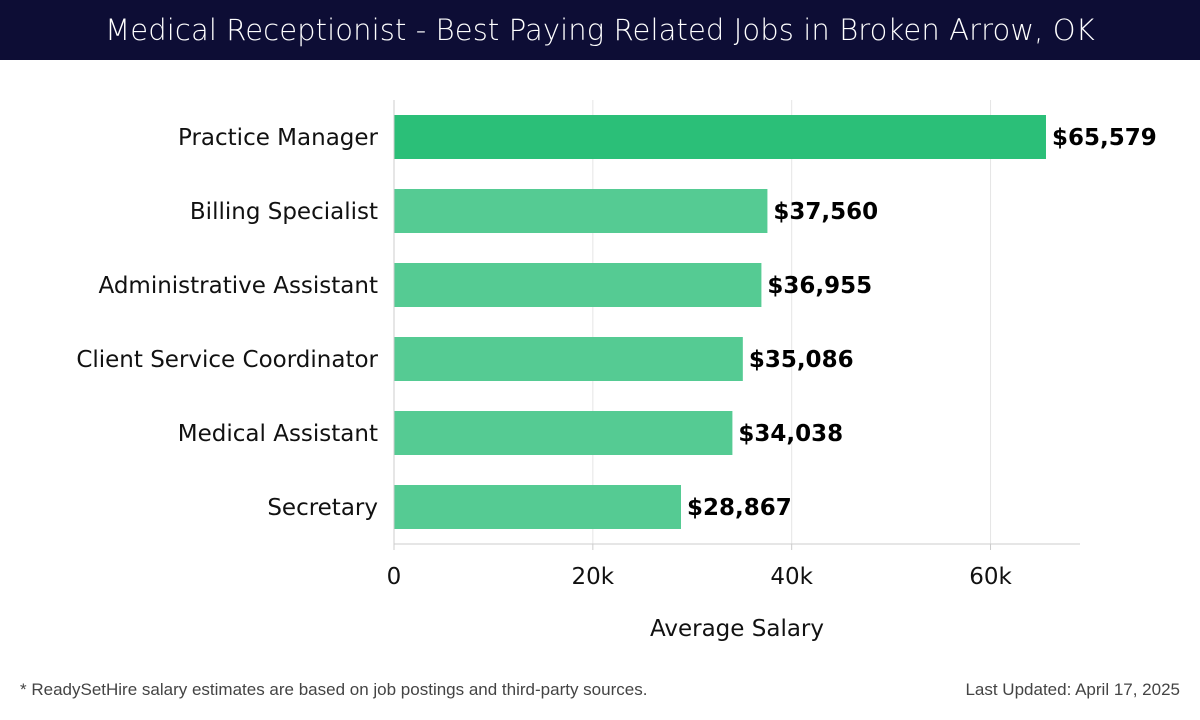 The height and width of the screenshot is (720, 1200). Describe the element at coordinates (1104, 138) in the screenshot. I see `value-label-0: $65,579` at that location.